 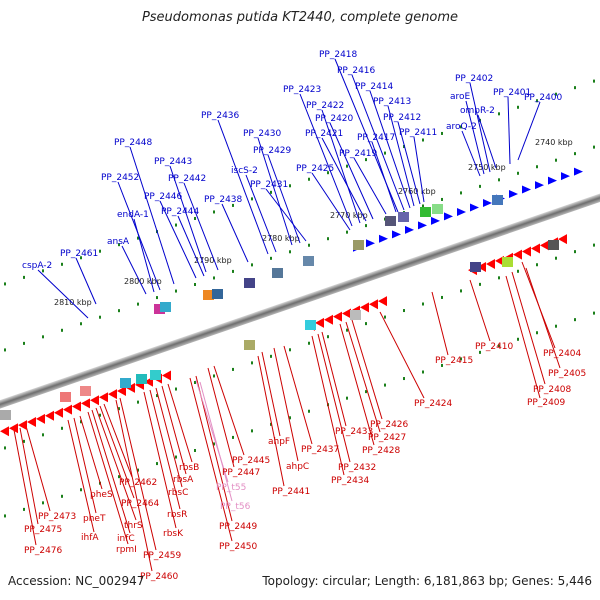 What do you see at coordinates (297, 467) in the screenshot?
I see `gene-label: ahpC` at bounding box center [297, 467].